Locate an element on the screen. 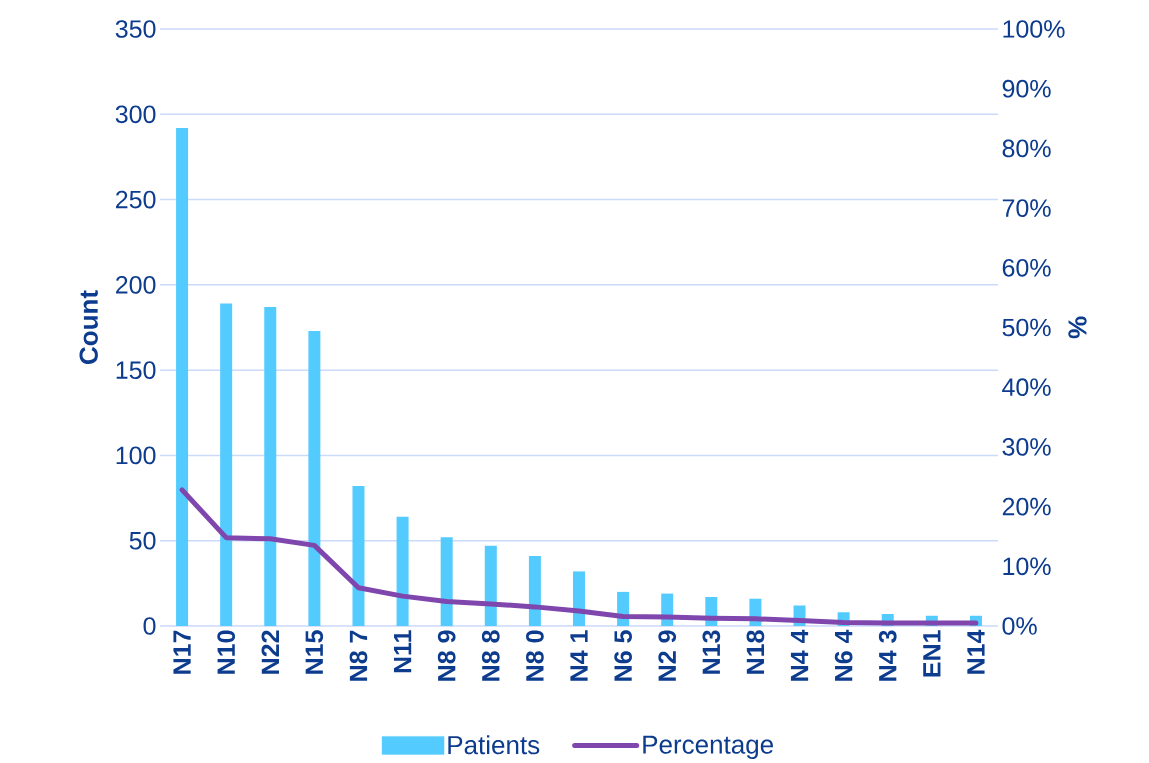 The image size is (1149, 763). x-tick-label: N15 is located at coordinates (314, 652).